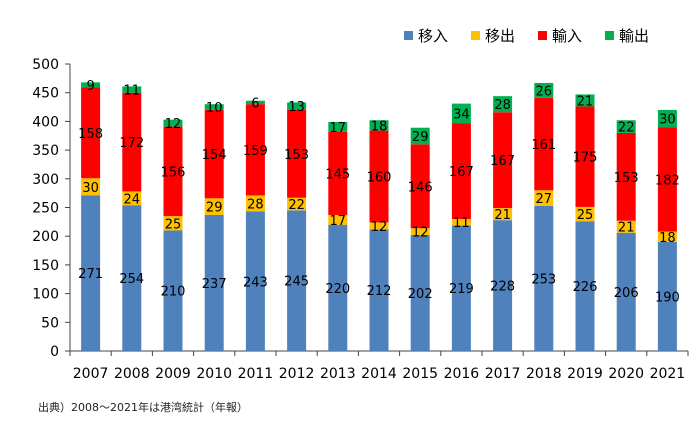  What do you see at coordinates (45, 65) in the screenshot?
I see `y-tick-label: 500` at bounding box center [45, 65].